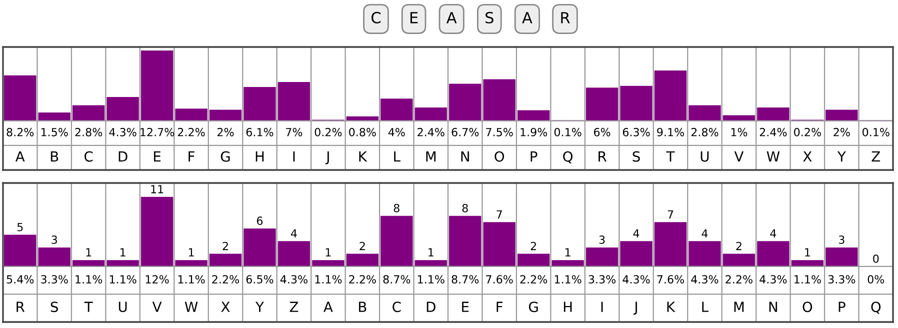 This screenshot has width=898, height=328. Describe the element at coordinates (122, 307) in the screenshot. I see `x-tick-label: U` at that location.